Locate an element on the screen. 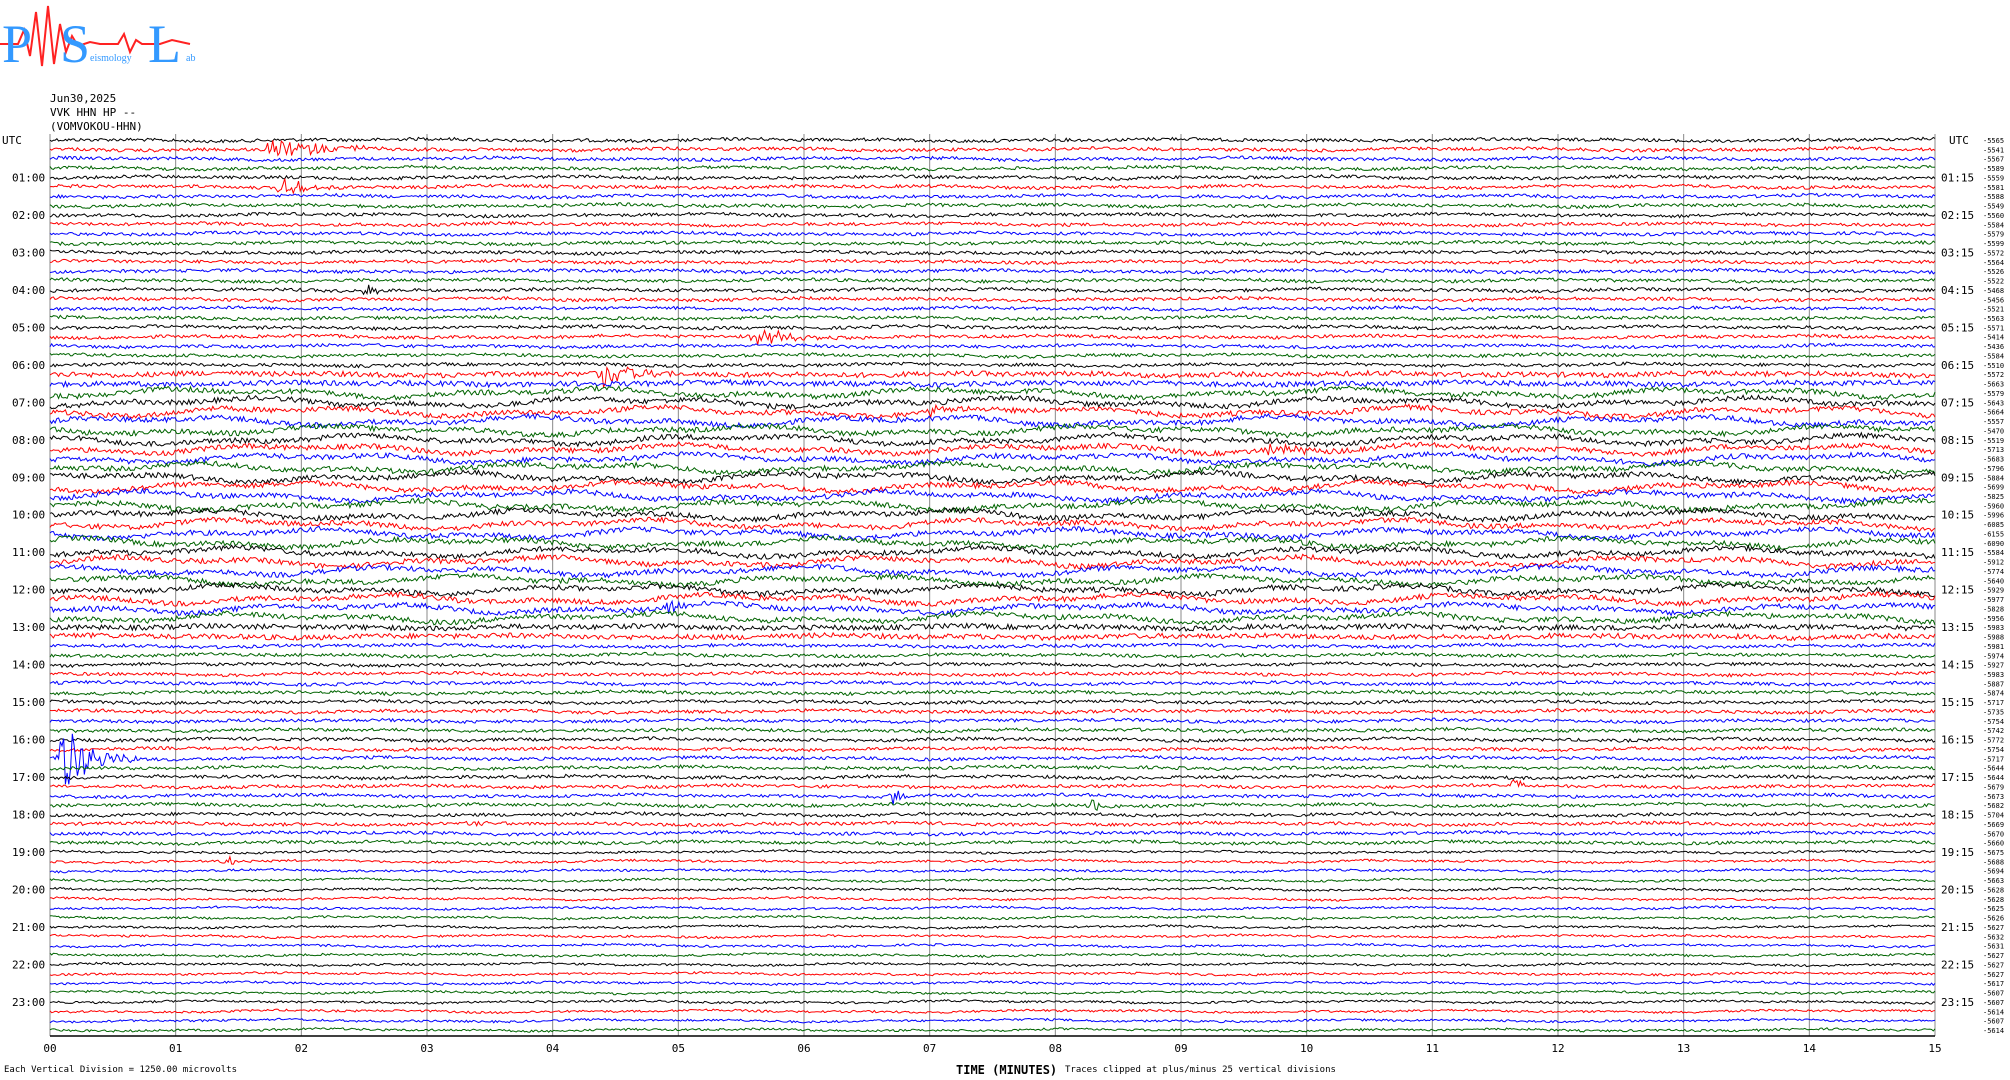 Image resolution: width=2010 pixels, height=1080 pixels. trace-value-label: -5560 is located at coordinates (1993, 216).